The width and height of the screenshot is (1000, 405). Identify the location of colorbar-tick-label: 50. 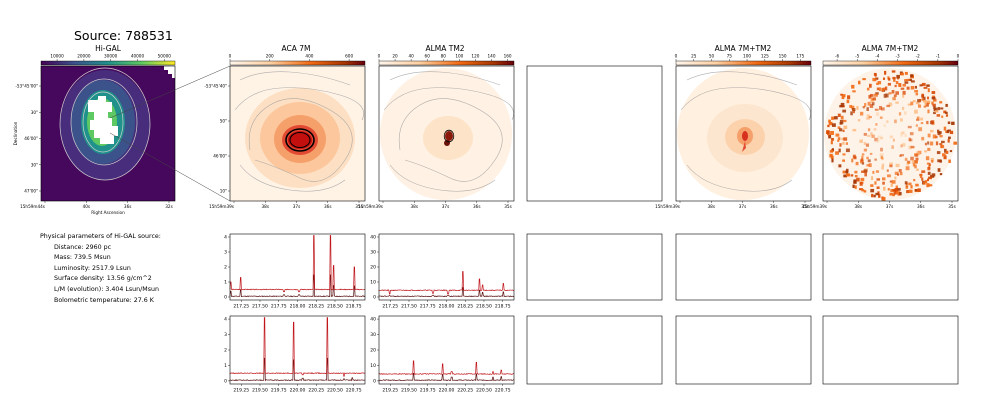
(712, 56).